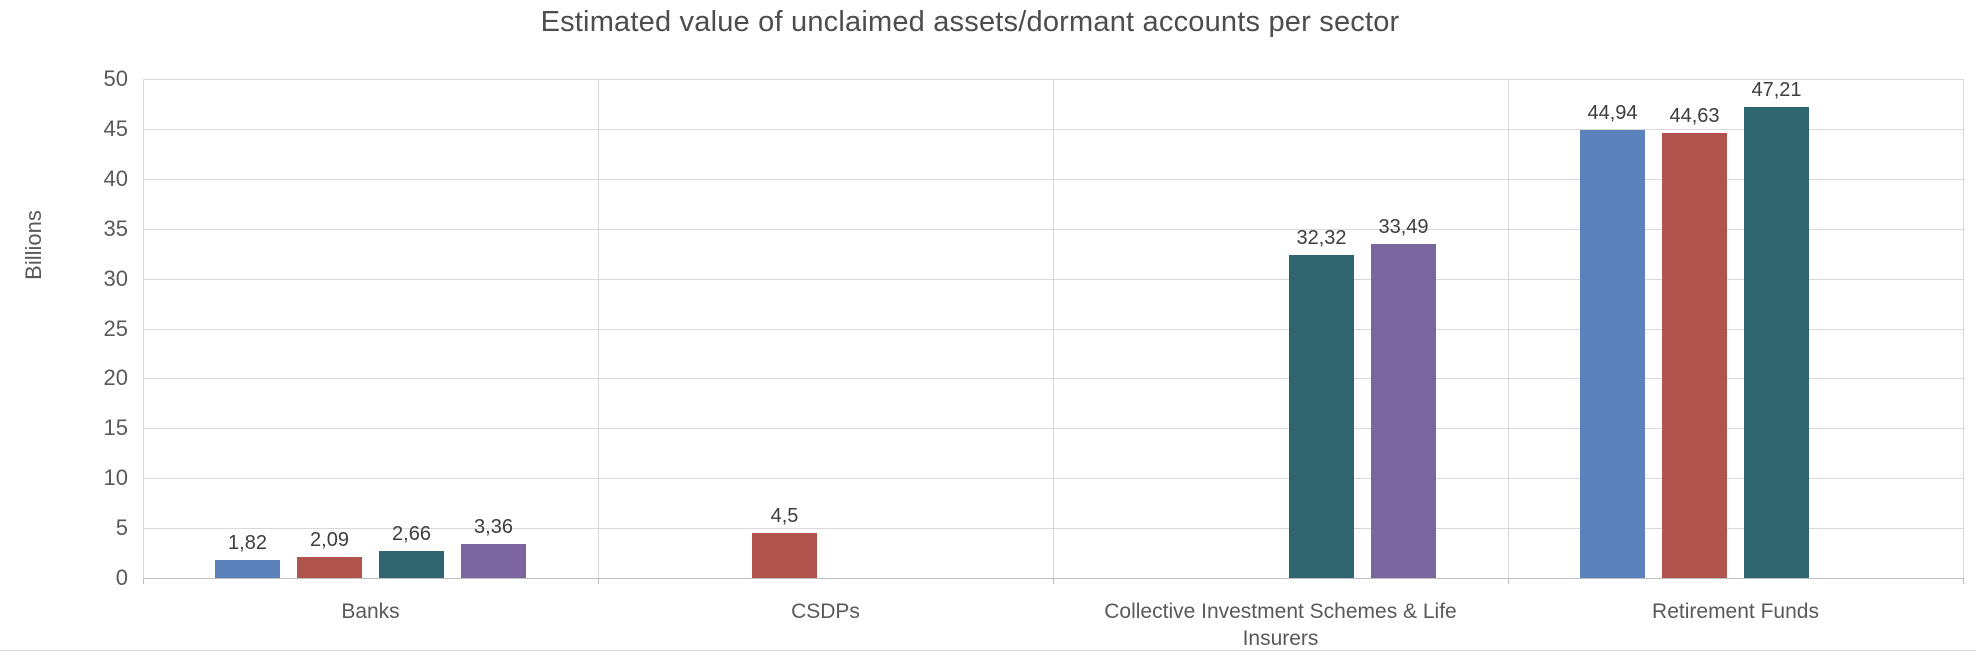 The width and height of the screenshot is (1976, 662). I want to click on y-axis-tick-label: 10, so click(115, 478).